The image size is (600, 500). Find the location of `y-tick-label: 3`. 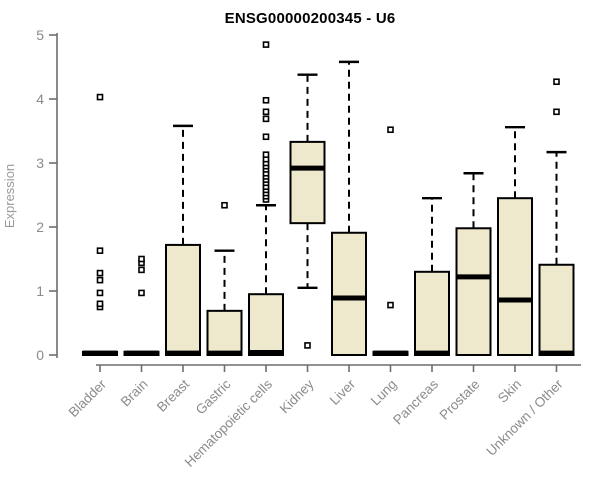

y-tick-label: 3 is located at coordinates (40, 163).